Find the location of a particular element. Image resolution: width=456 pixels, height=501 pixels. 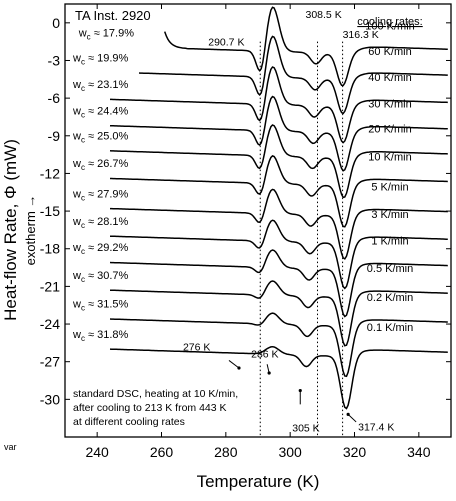

caption-line-1: standard DSC, heating at 10 K/min, is located at coordinates (155, 394).